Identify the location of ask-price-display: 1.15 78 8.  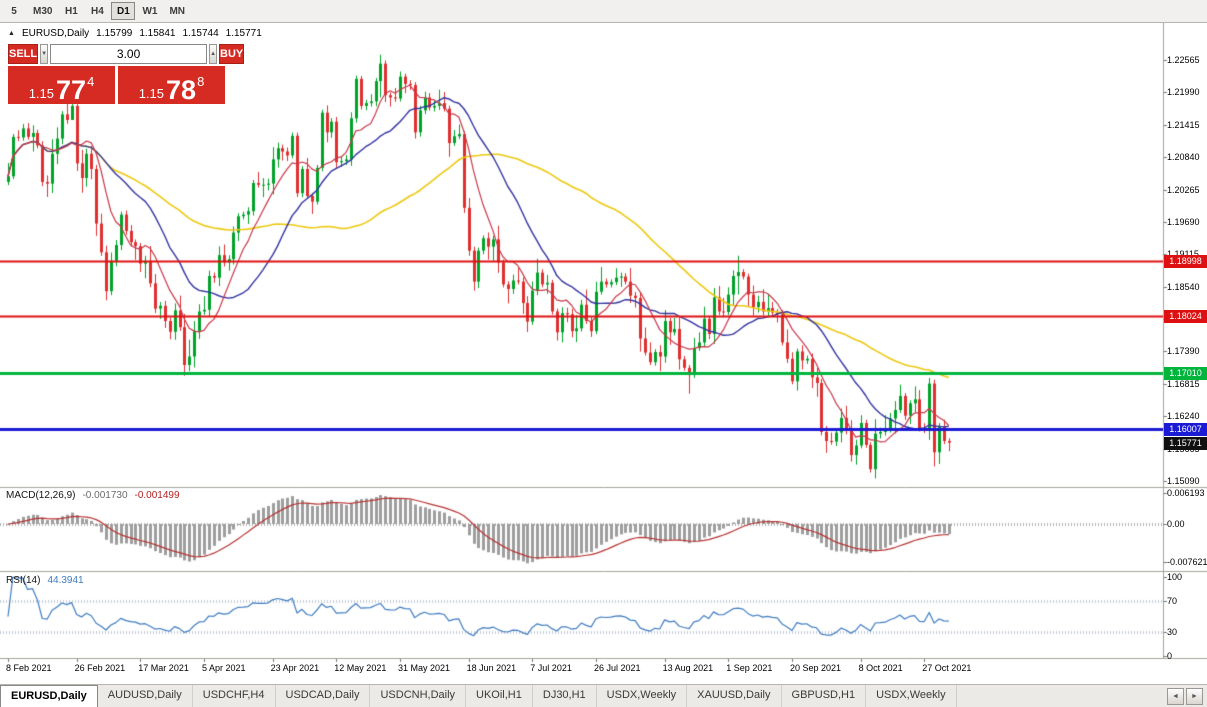
(171, 85).